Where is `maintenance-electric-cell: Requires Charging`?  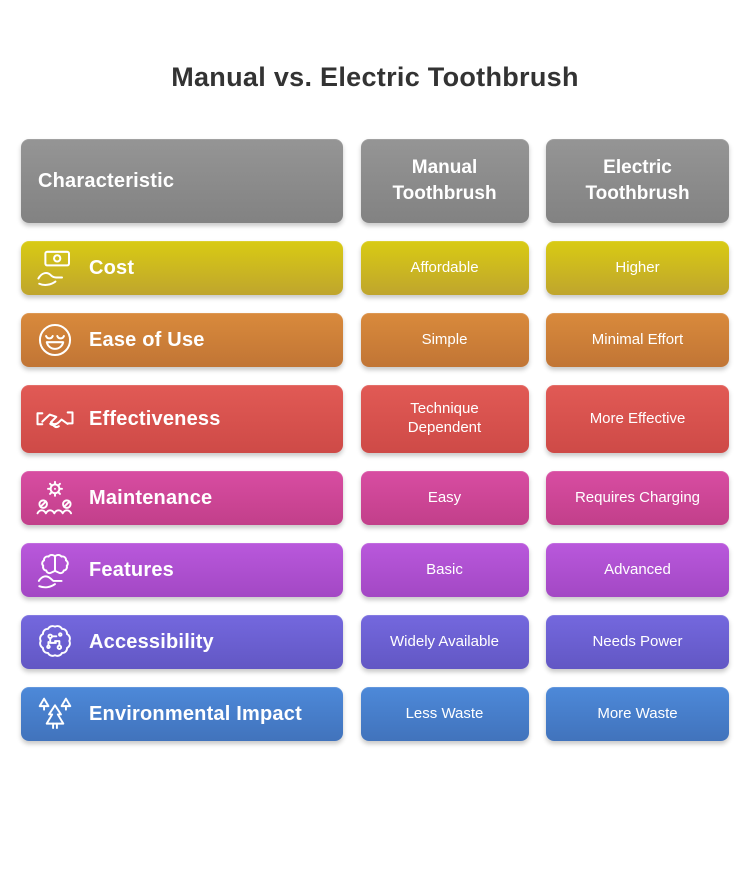
maintenance-electric-cell: Requires Charging is located at coordinates (637, 498).